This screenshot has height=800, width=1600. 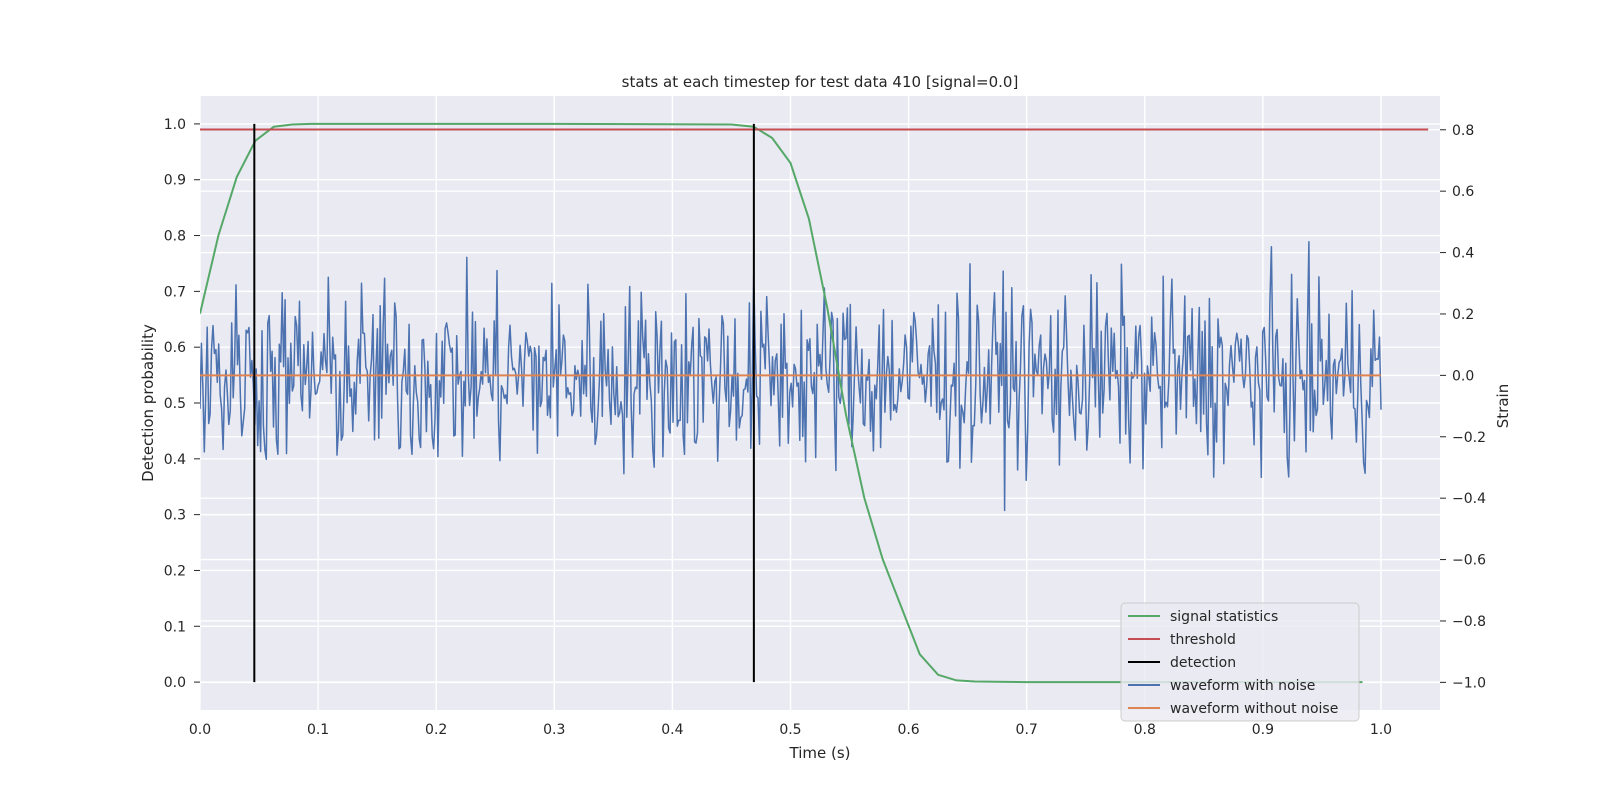 I want to click on x-tick-label: 0.7, so click(x=1027, y=730).